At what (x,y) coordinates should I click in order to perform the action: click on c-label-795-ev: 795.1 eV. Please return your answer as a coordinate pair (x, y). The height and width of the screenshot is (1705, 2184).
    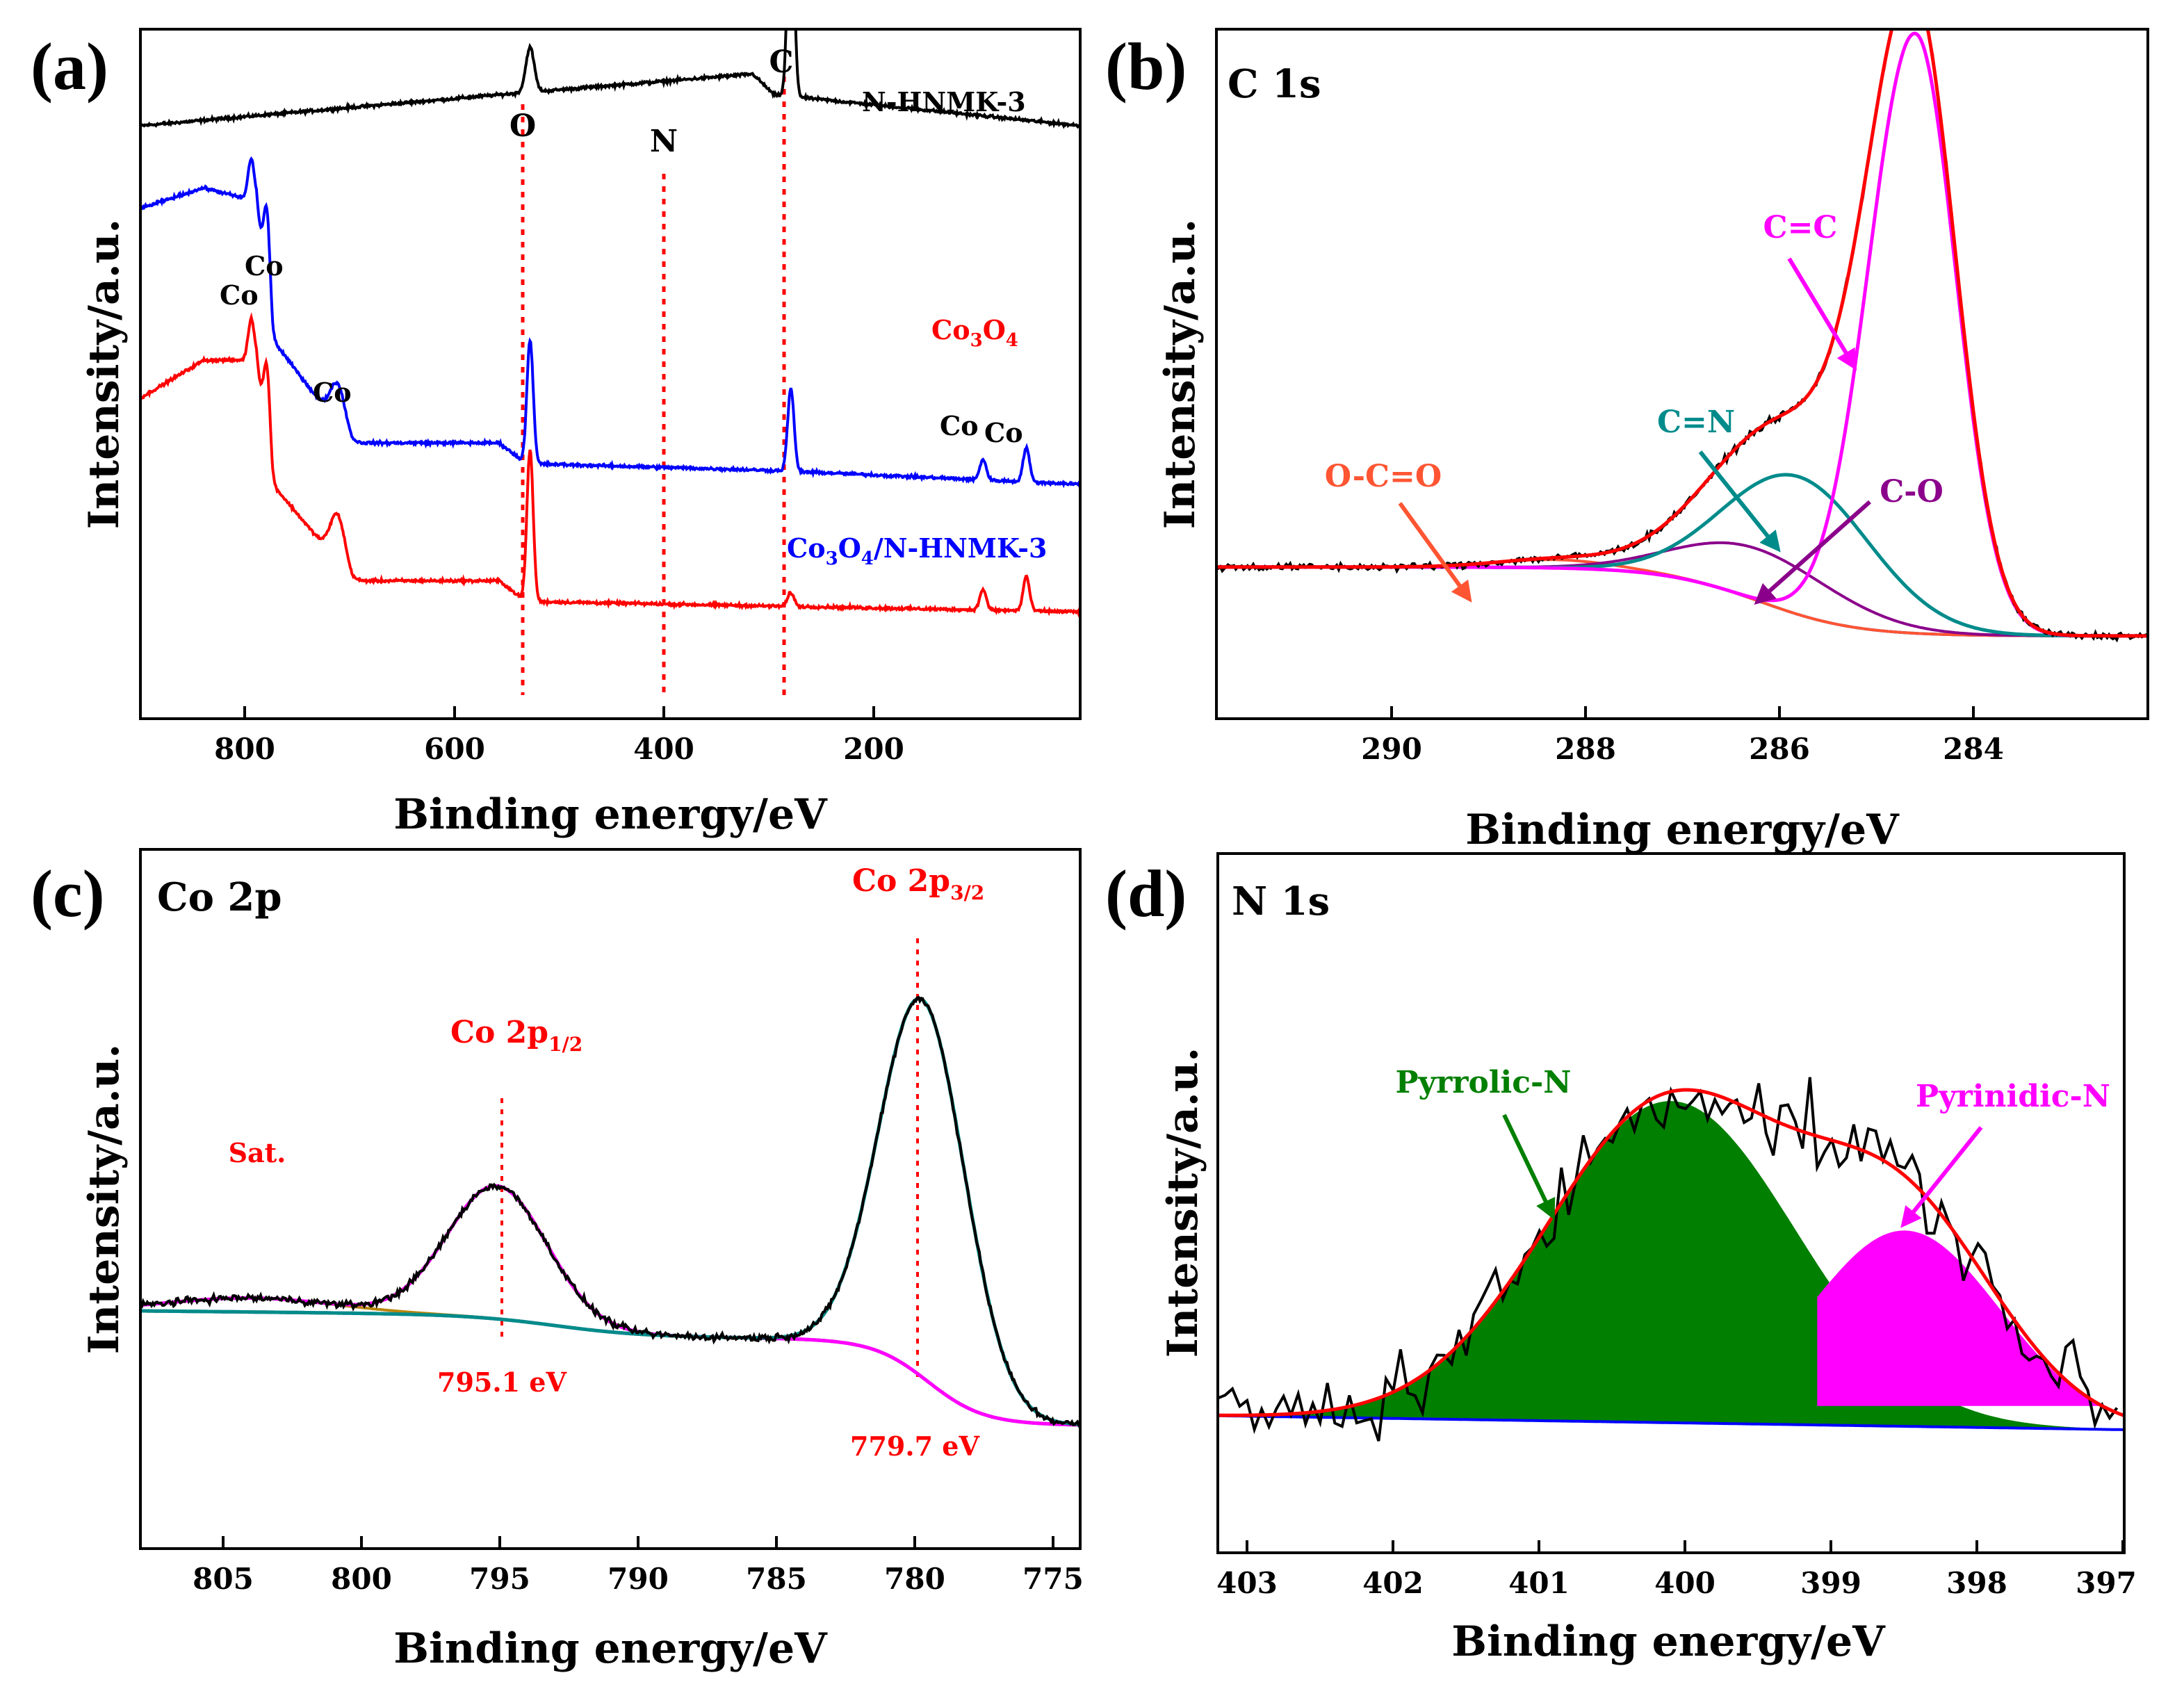
    Looking at the image, I should click on (502, 1382).